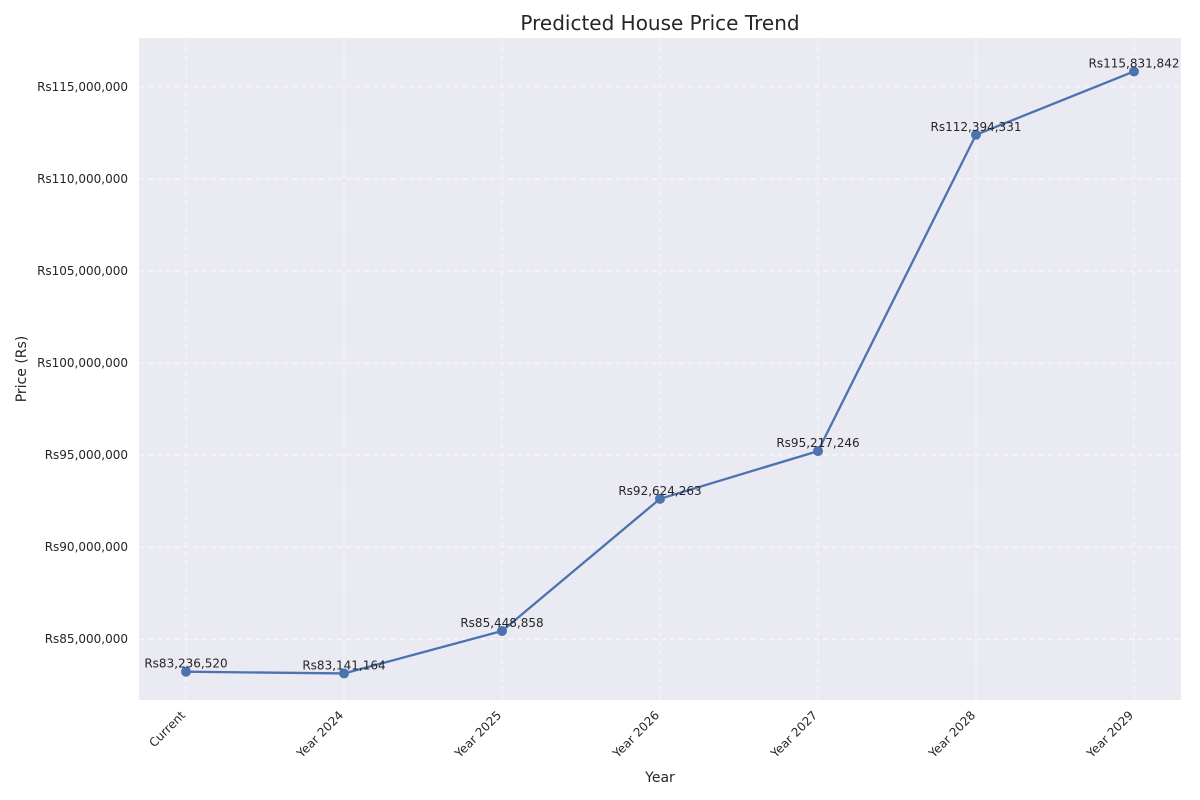 Image resolution: width=1200 pixels, height=800 pixels. I want to click on y-tick-label: Rs100,000,000, so click(82, 363).